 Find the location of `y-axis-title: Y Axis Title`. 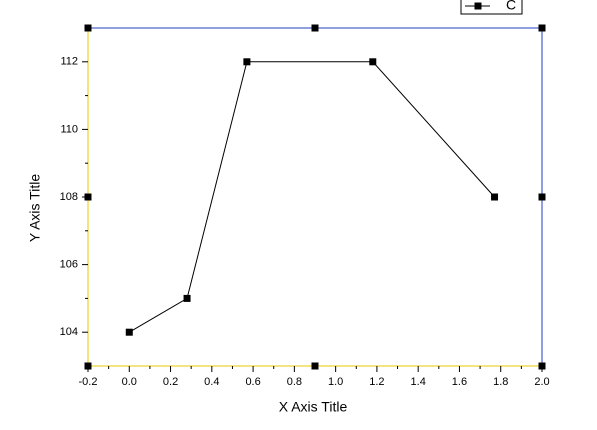

y-axis-title: Y Axis Title is located at coordinates (35, 208).